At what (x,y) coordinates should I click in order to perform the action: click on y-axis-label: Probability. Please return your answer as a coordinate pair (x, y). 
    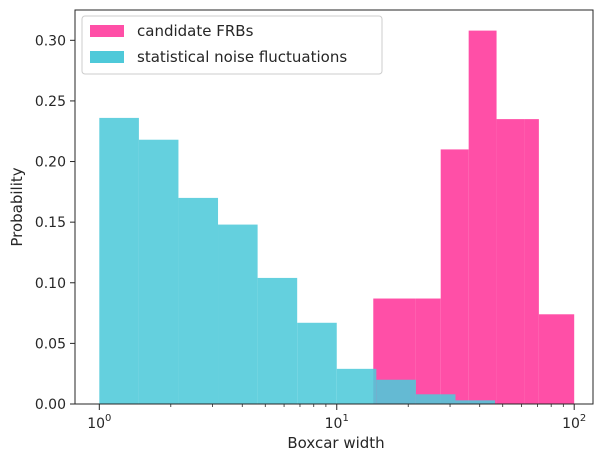
    Looking at the image, I should click on (17, 206).